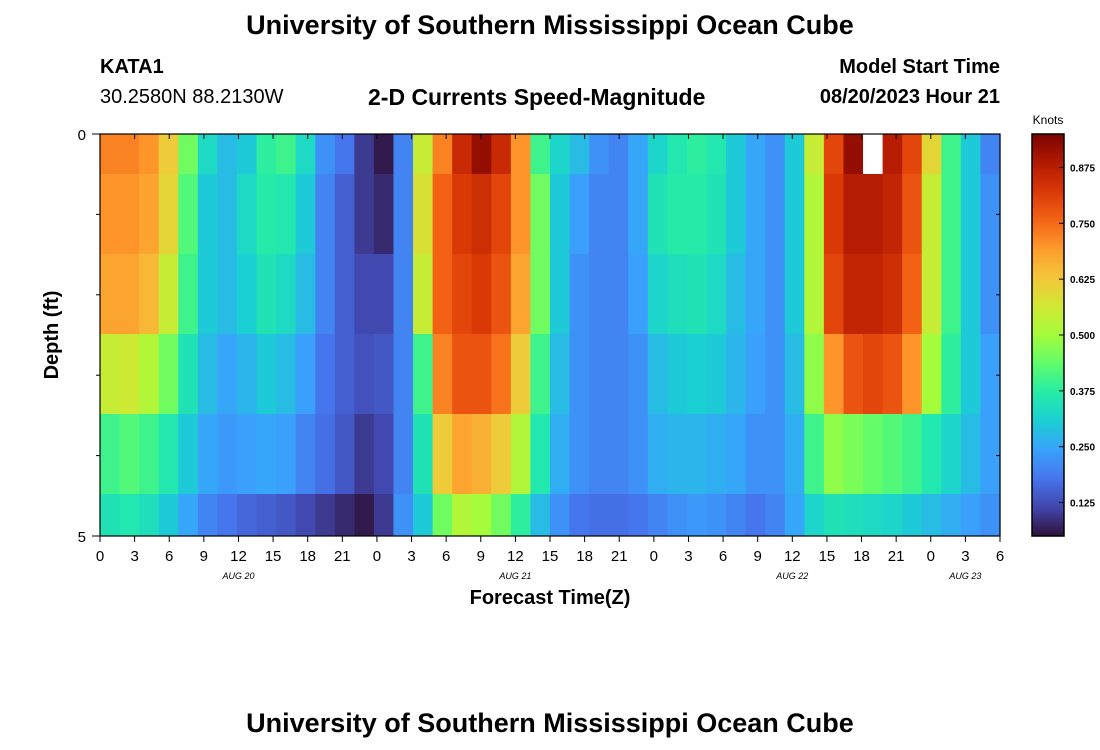 The width and height of the screenshot is (1100, 750). Describe the element at coordinates (537, 97) in the screenshot. I see `chart-subtitle: 2-D Currents Speed-Magnitude` at that location.